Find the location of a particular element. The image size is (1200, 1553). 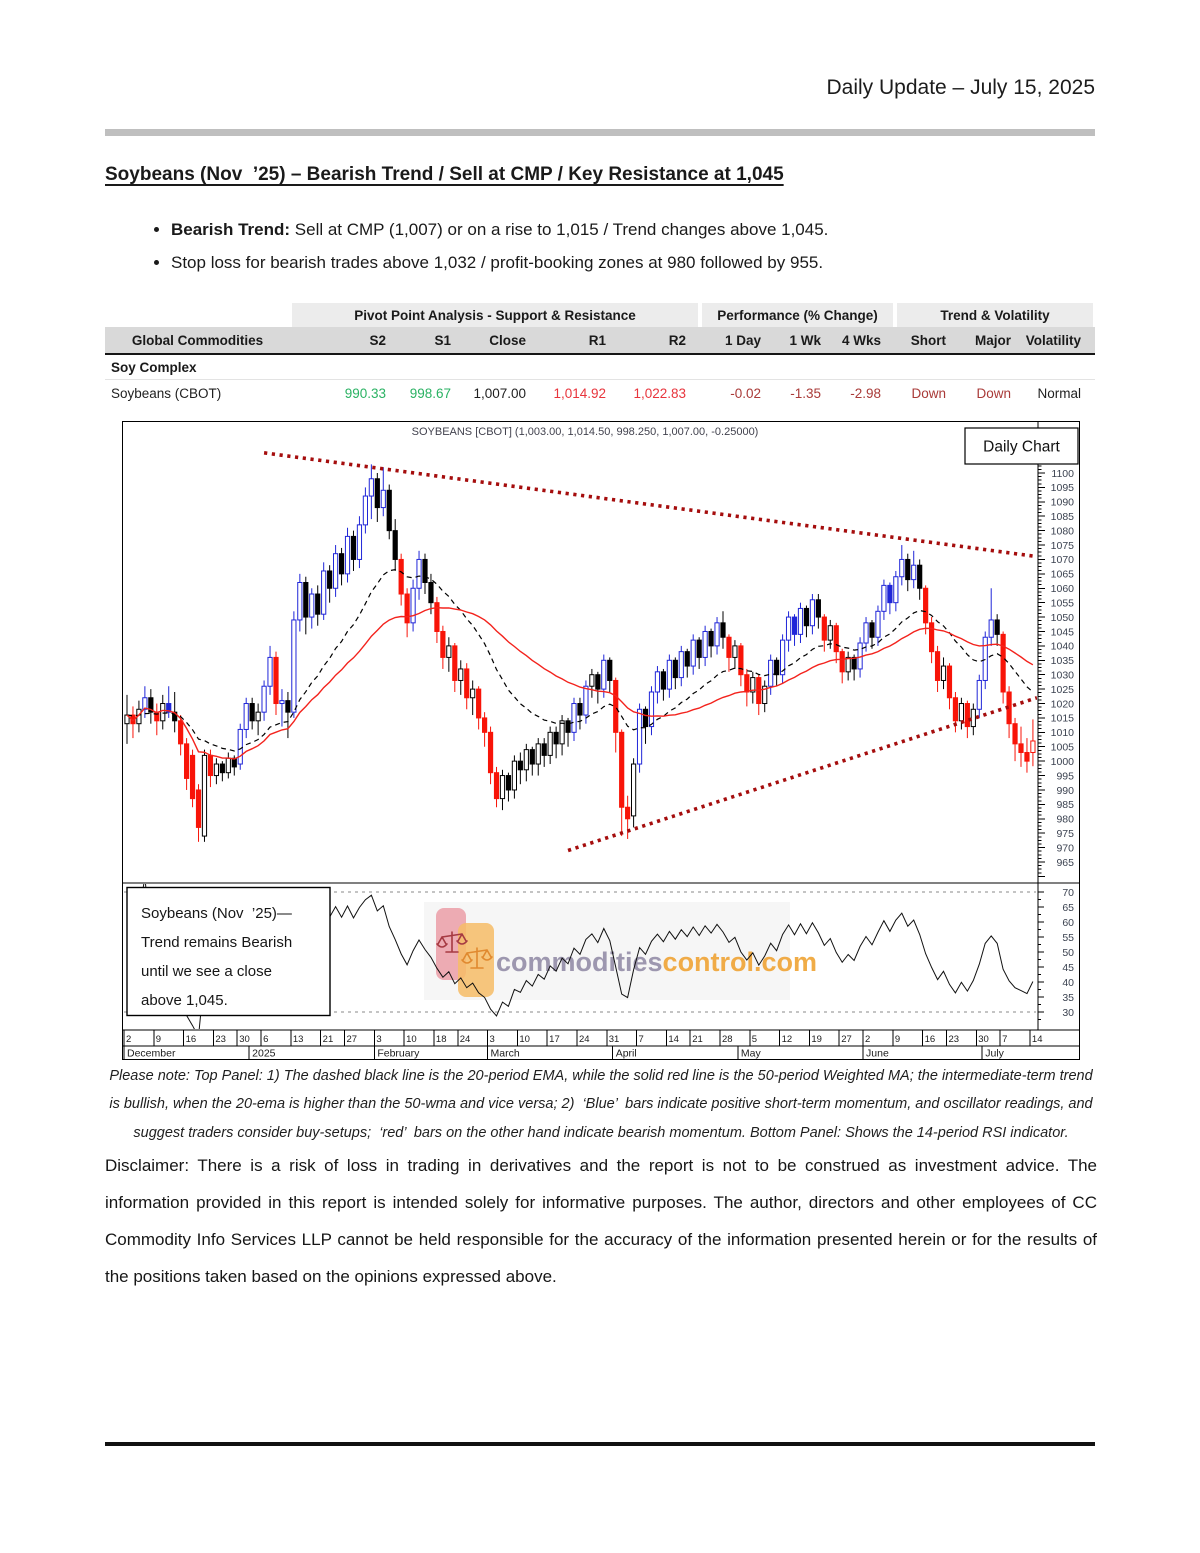

footer-rule is located at coordinates (600, 1444).